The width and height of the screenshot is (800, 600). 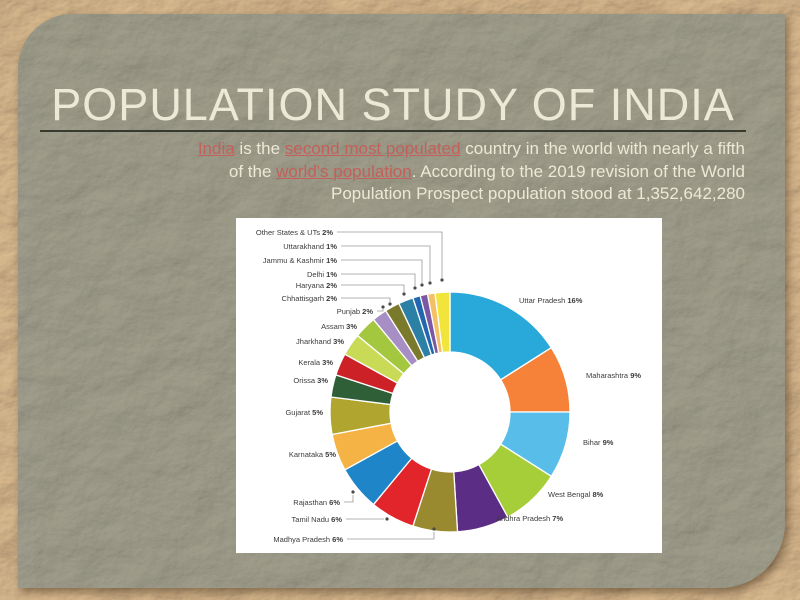 What do you see at coordinates (339, 326) in the screenshot?
I see `slice-label: Assam 3%` at bounding box center [339, 326].